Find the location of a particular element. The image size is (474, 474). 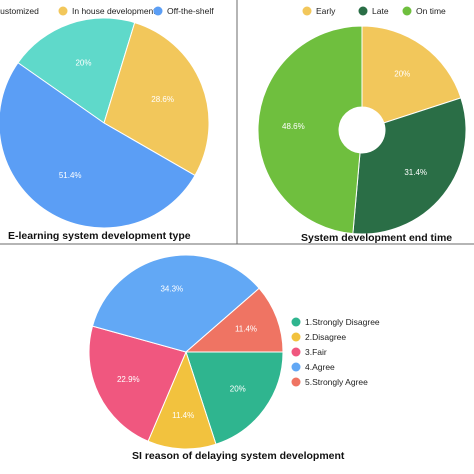

legend-item-early: Early is located at coordinates (319, 11).